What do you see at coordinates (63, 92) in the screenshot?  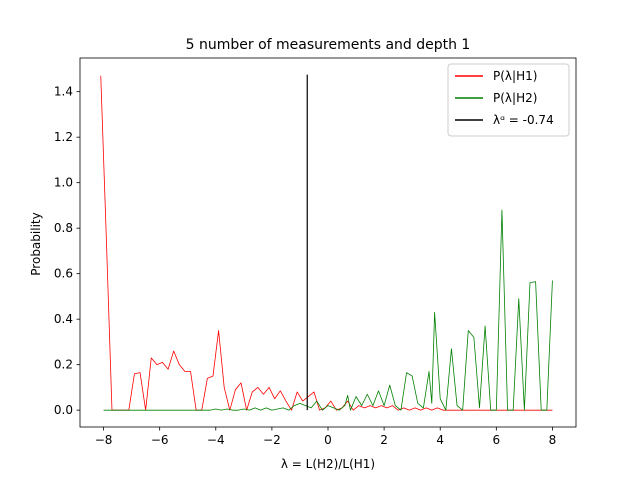 I see `y-tick-label: 1.4` at bounding box center [63, 92].